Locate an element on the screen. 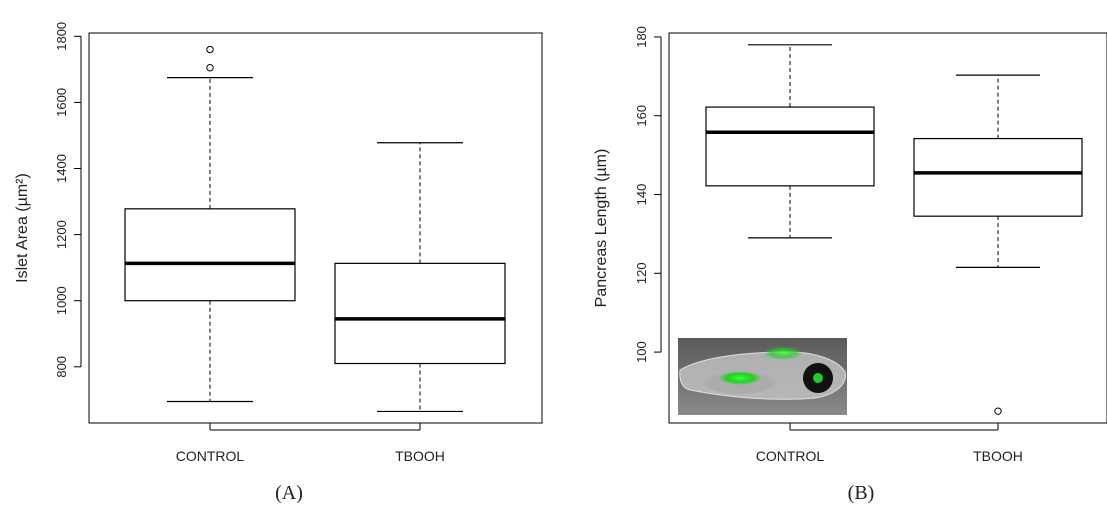  inset-islet-glow is located at coordinates (783, 353).